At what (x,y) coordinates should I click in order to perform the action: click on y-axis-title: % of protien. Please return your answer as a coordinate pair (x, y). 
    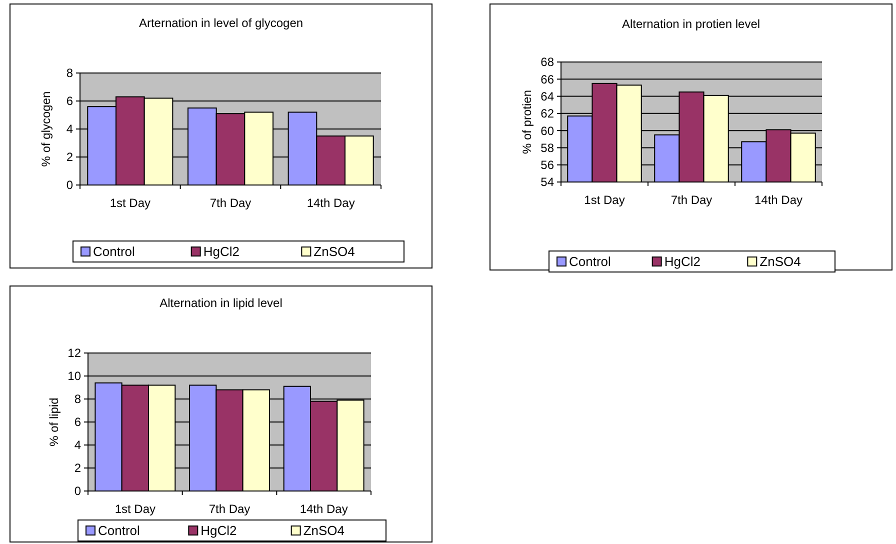
    Looking at the image, I should click on (527, 122).